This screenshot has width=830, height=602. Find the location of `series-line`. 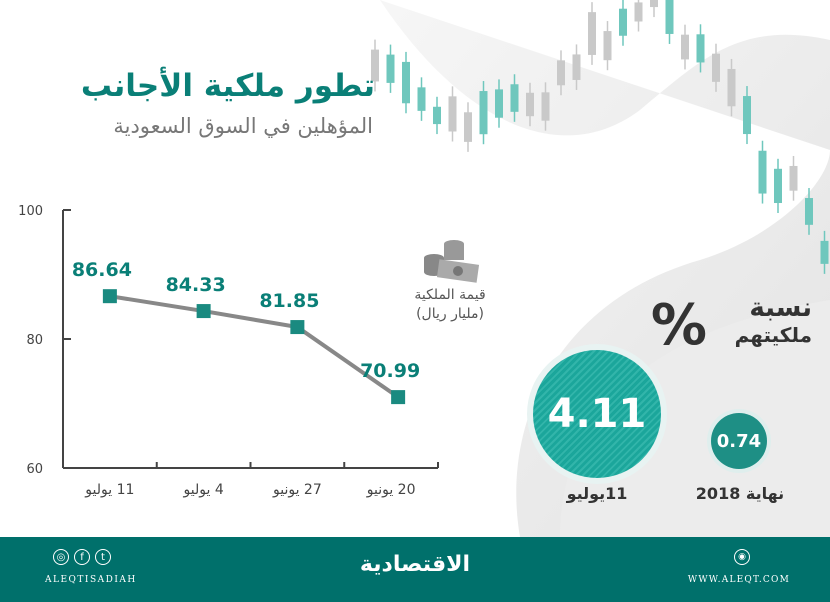

series-line is located at coordinates (254, 346).